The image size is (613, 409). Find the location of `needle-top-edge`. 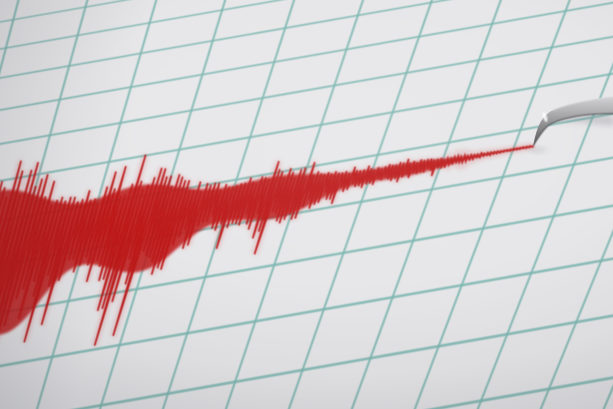

needle-top-edge is located at coordinates (582, 104).